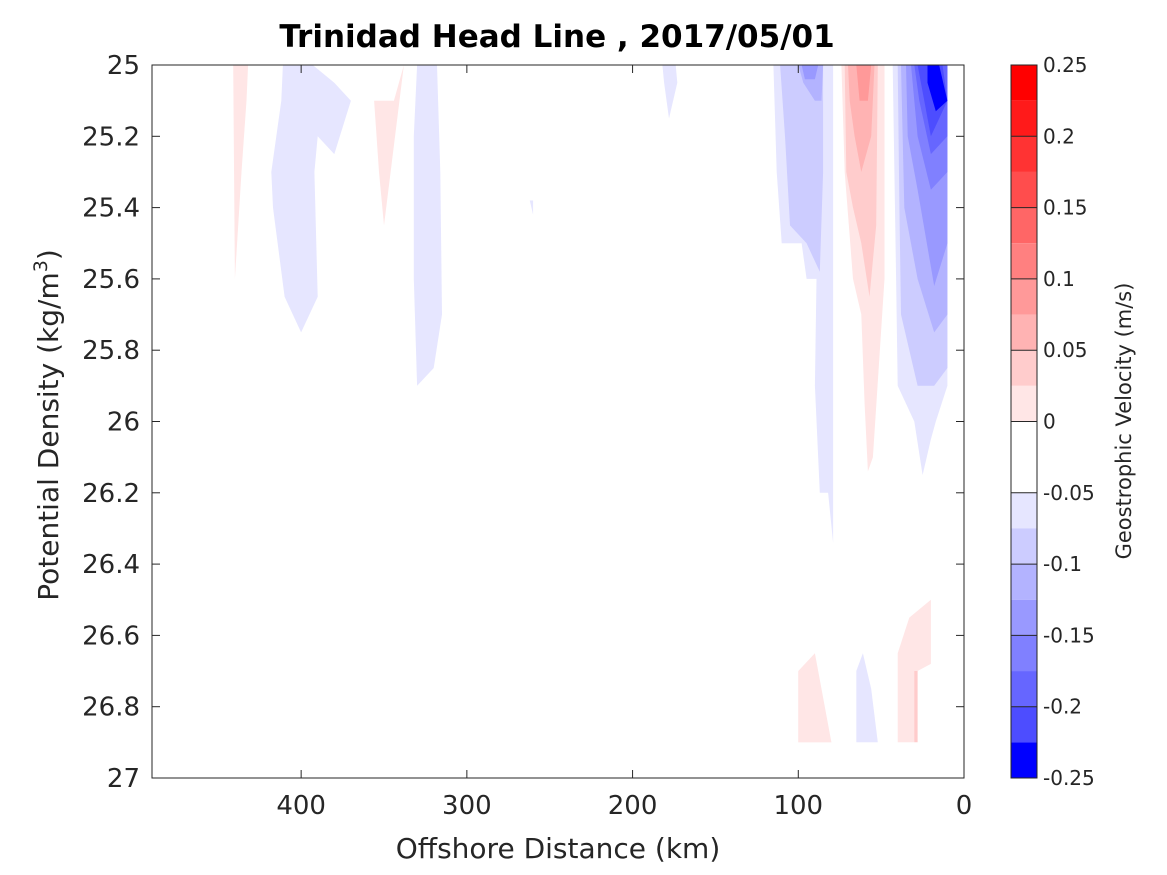  I want to click on y-tick-label-25: 25, so click(123, 66).